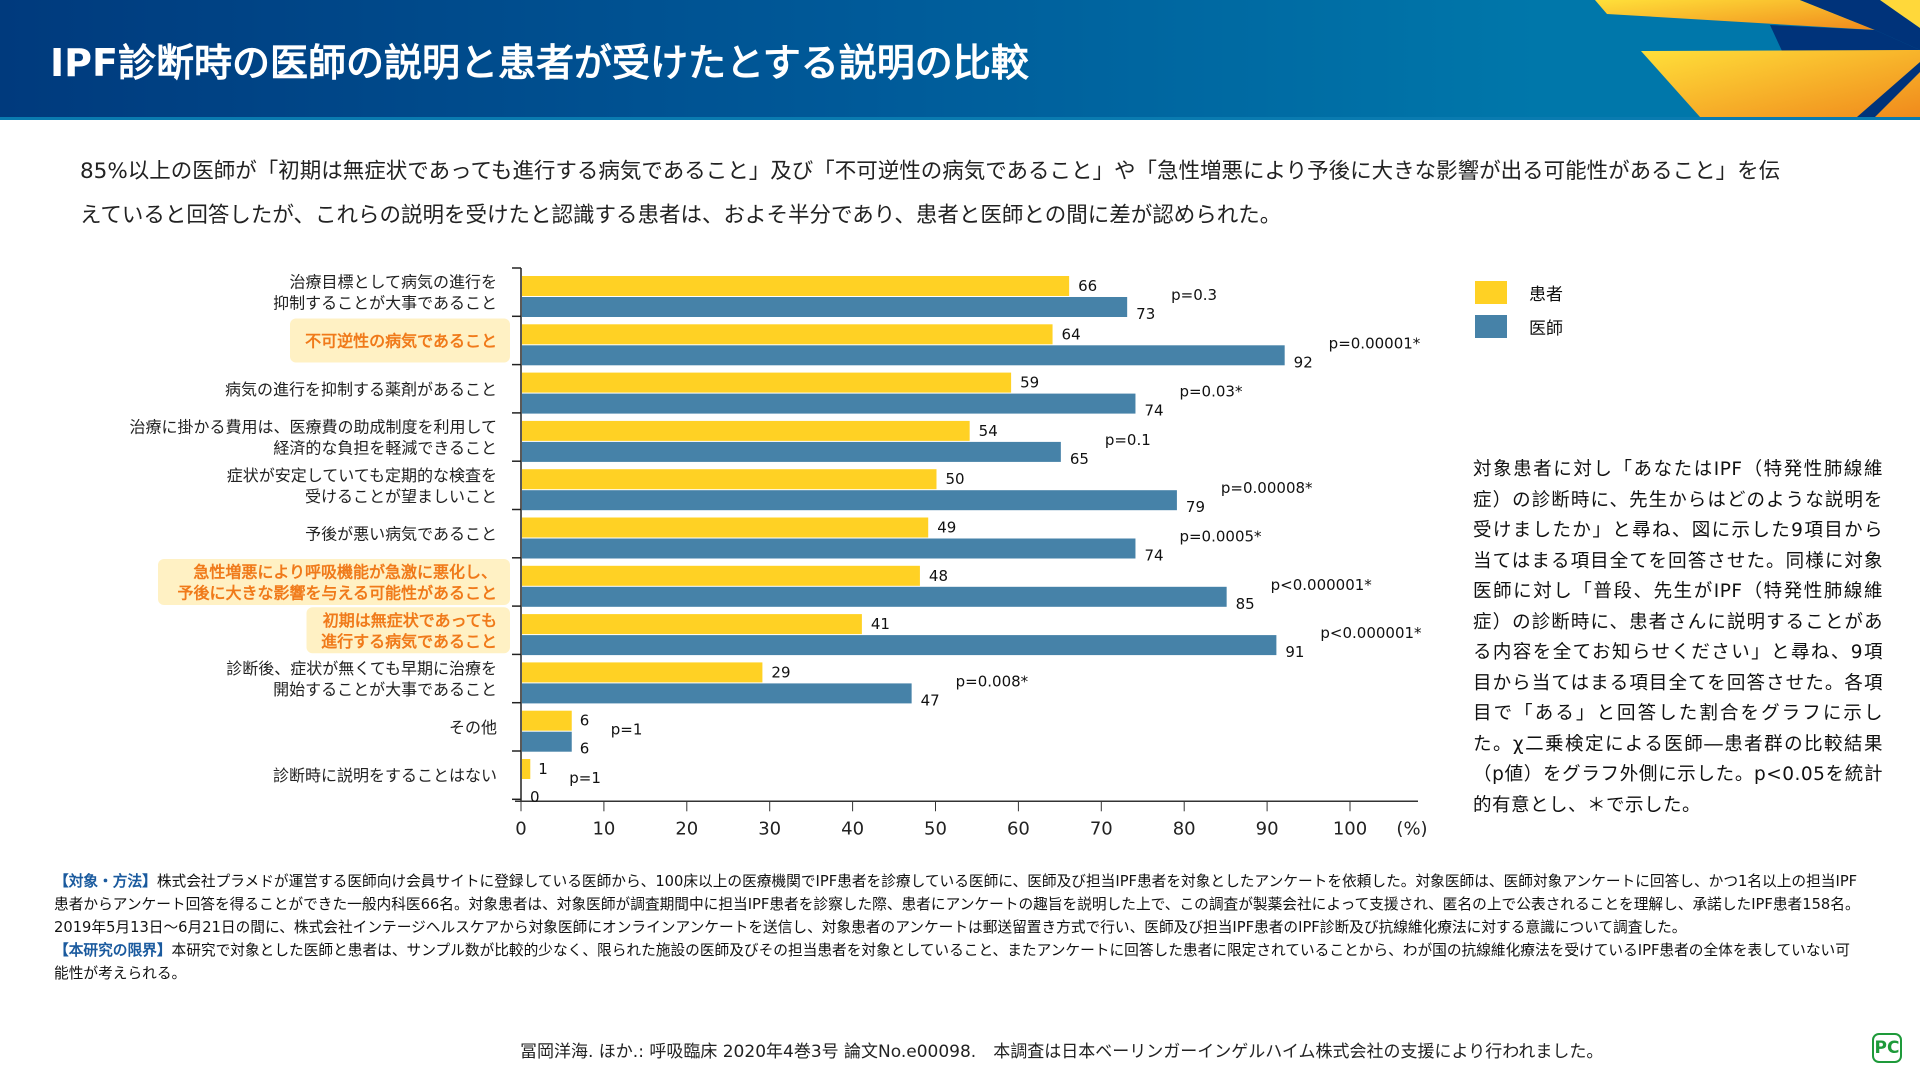  Describe the element at coordinates (1245, 604) in the screenshot. I see `value-label-doctor: 85` at that location.